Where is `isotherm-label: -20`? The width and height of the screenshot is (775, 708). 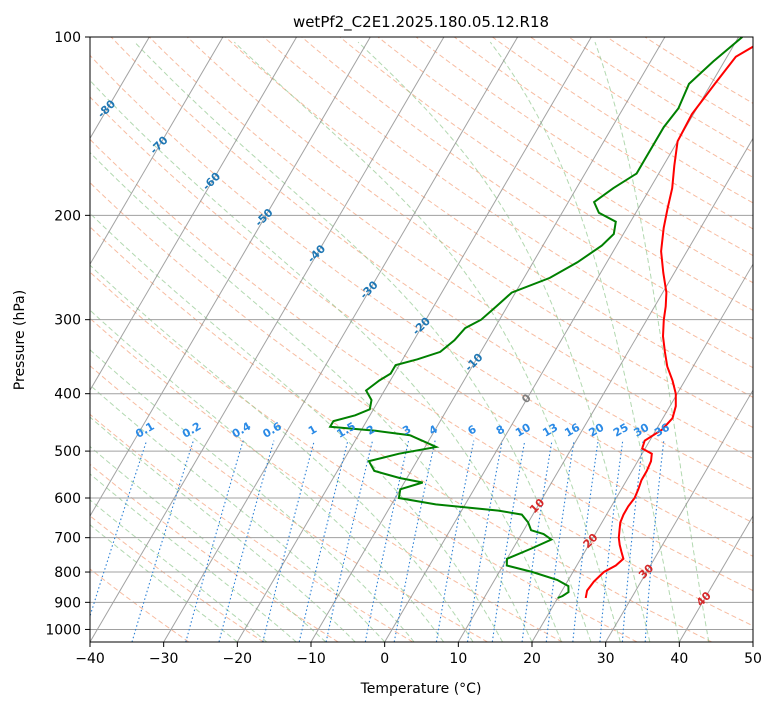
isotherm-label: -20 is located at coordinates (421, 325).